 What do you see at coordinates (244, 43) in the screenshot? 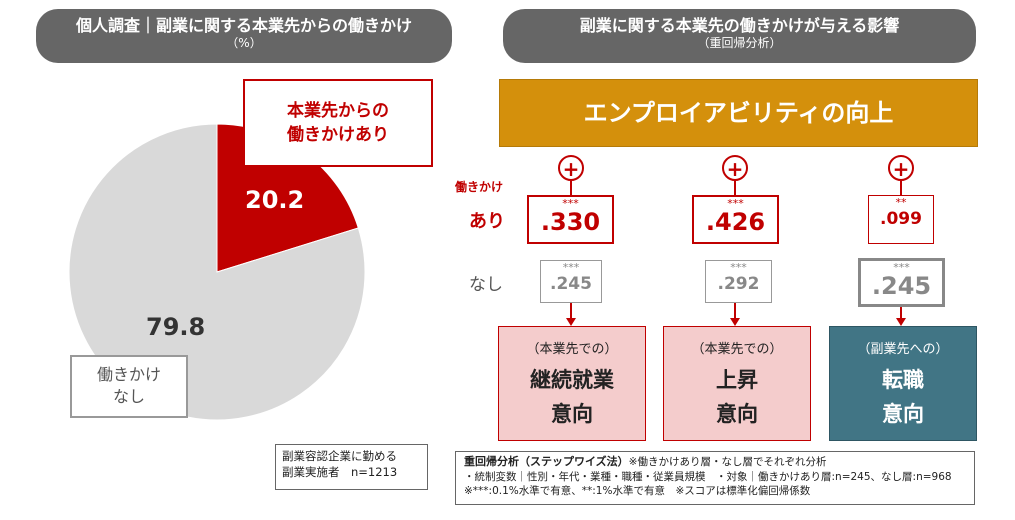
I see `pie-unit: （%）` at bounding box center [244, 43].